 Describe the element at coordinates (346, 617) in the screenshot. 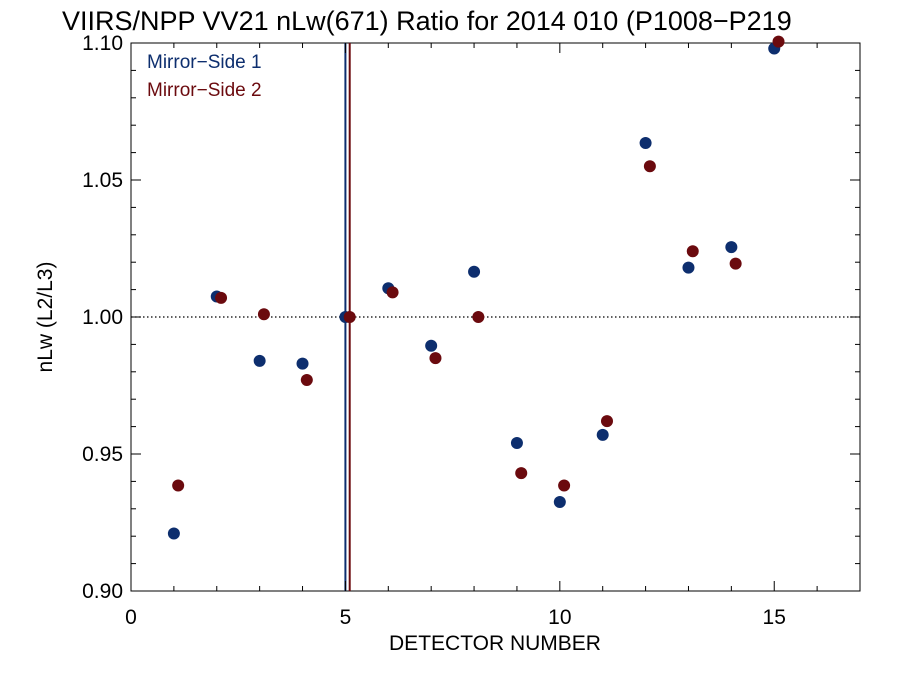

I see `x-tick-label: 5` at that location.